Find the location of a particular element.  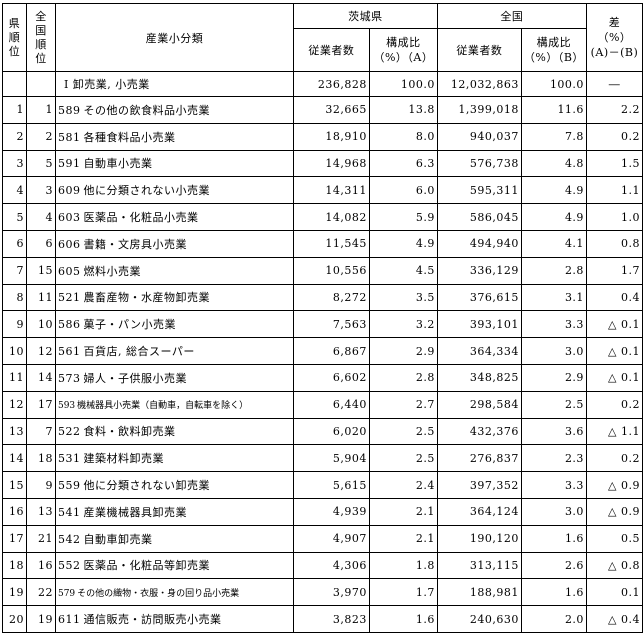

category-cell: 579 その他の織物・衣服・身の回り品小売業 is located at coordinates (174, 592).